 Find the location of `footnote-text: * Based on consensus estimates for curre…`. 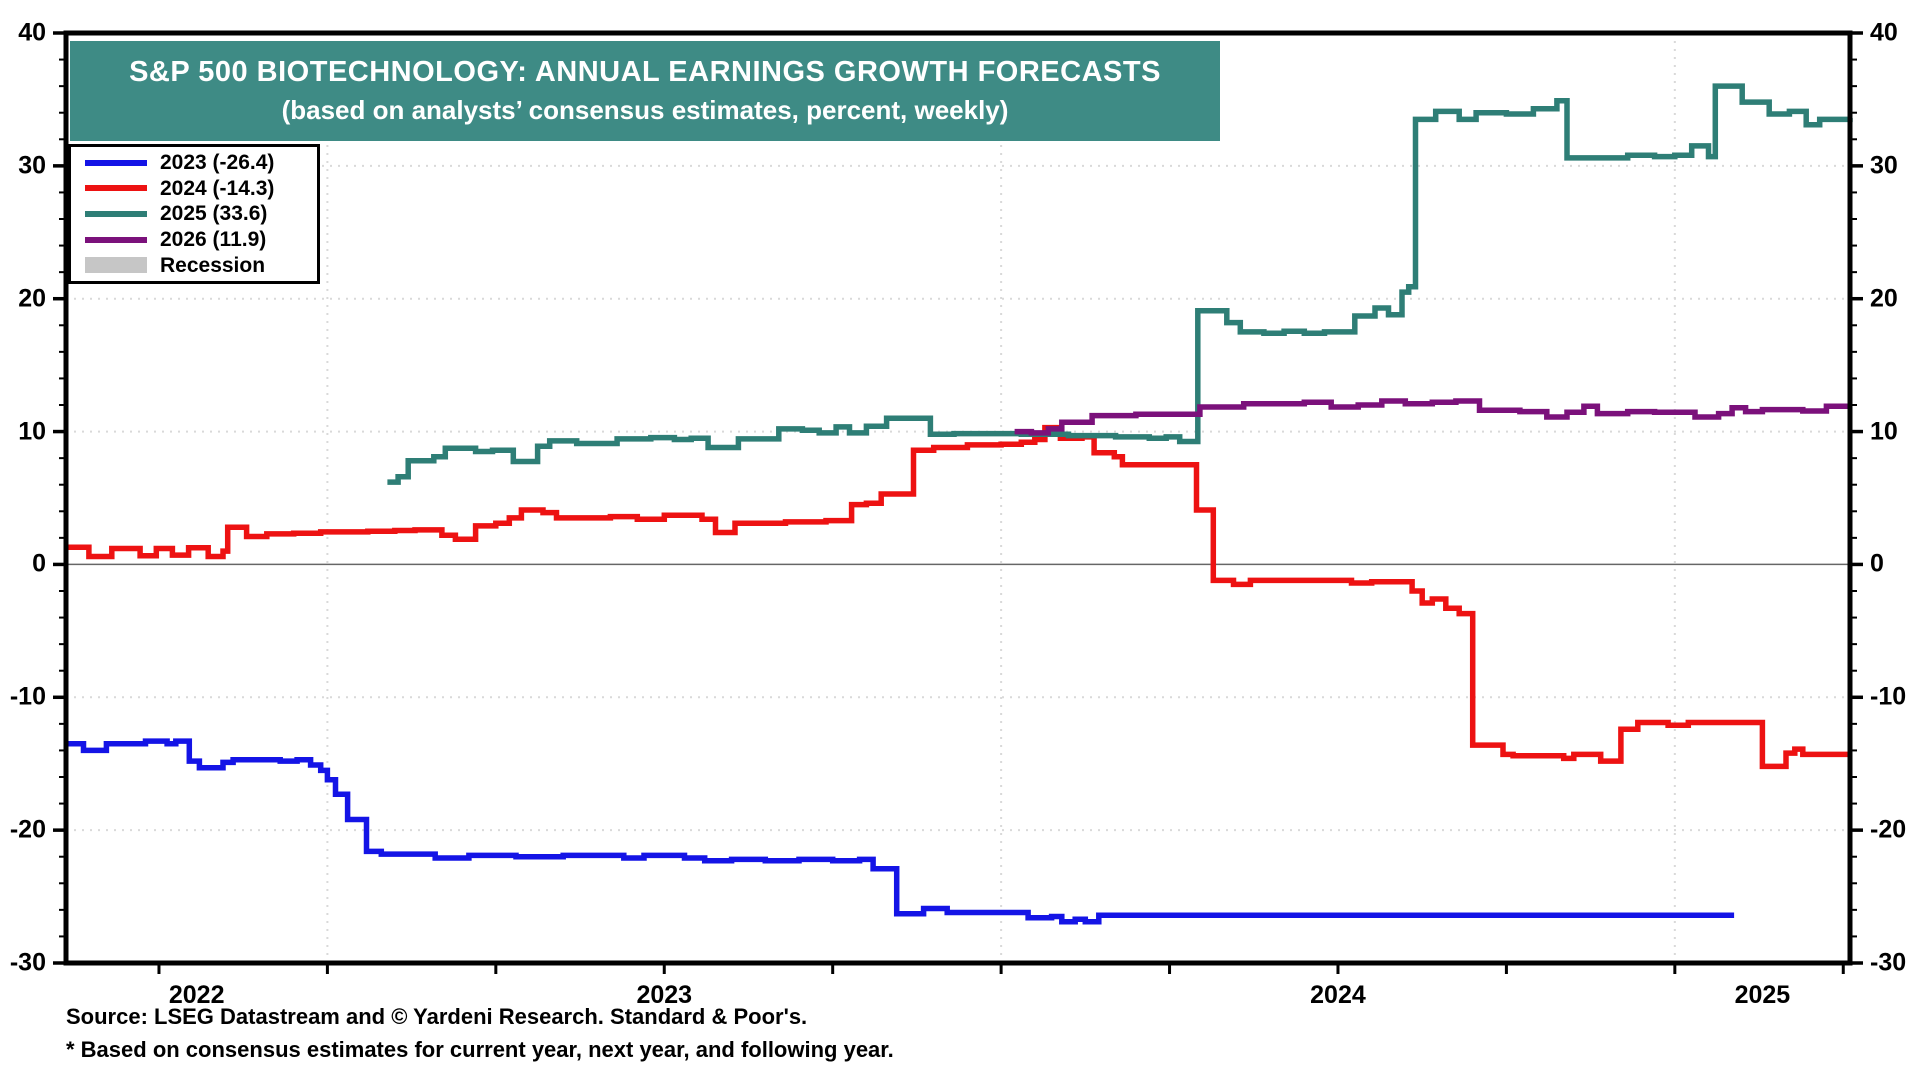

footnote-text: * Based on consensus estimates for curre… is located at coordinates (480, 1049).